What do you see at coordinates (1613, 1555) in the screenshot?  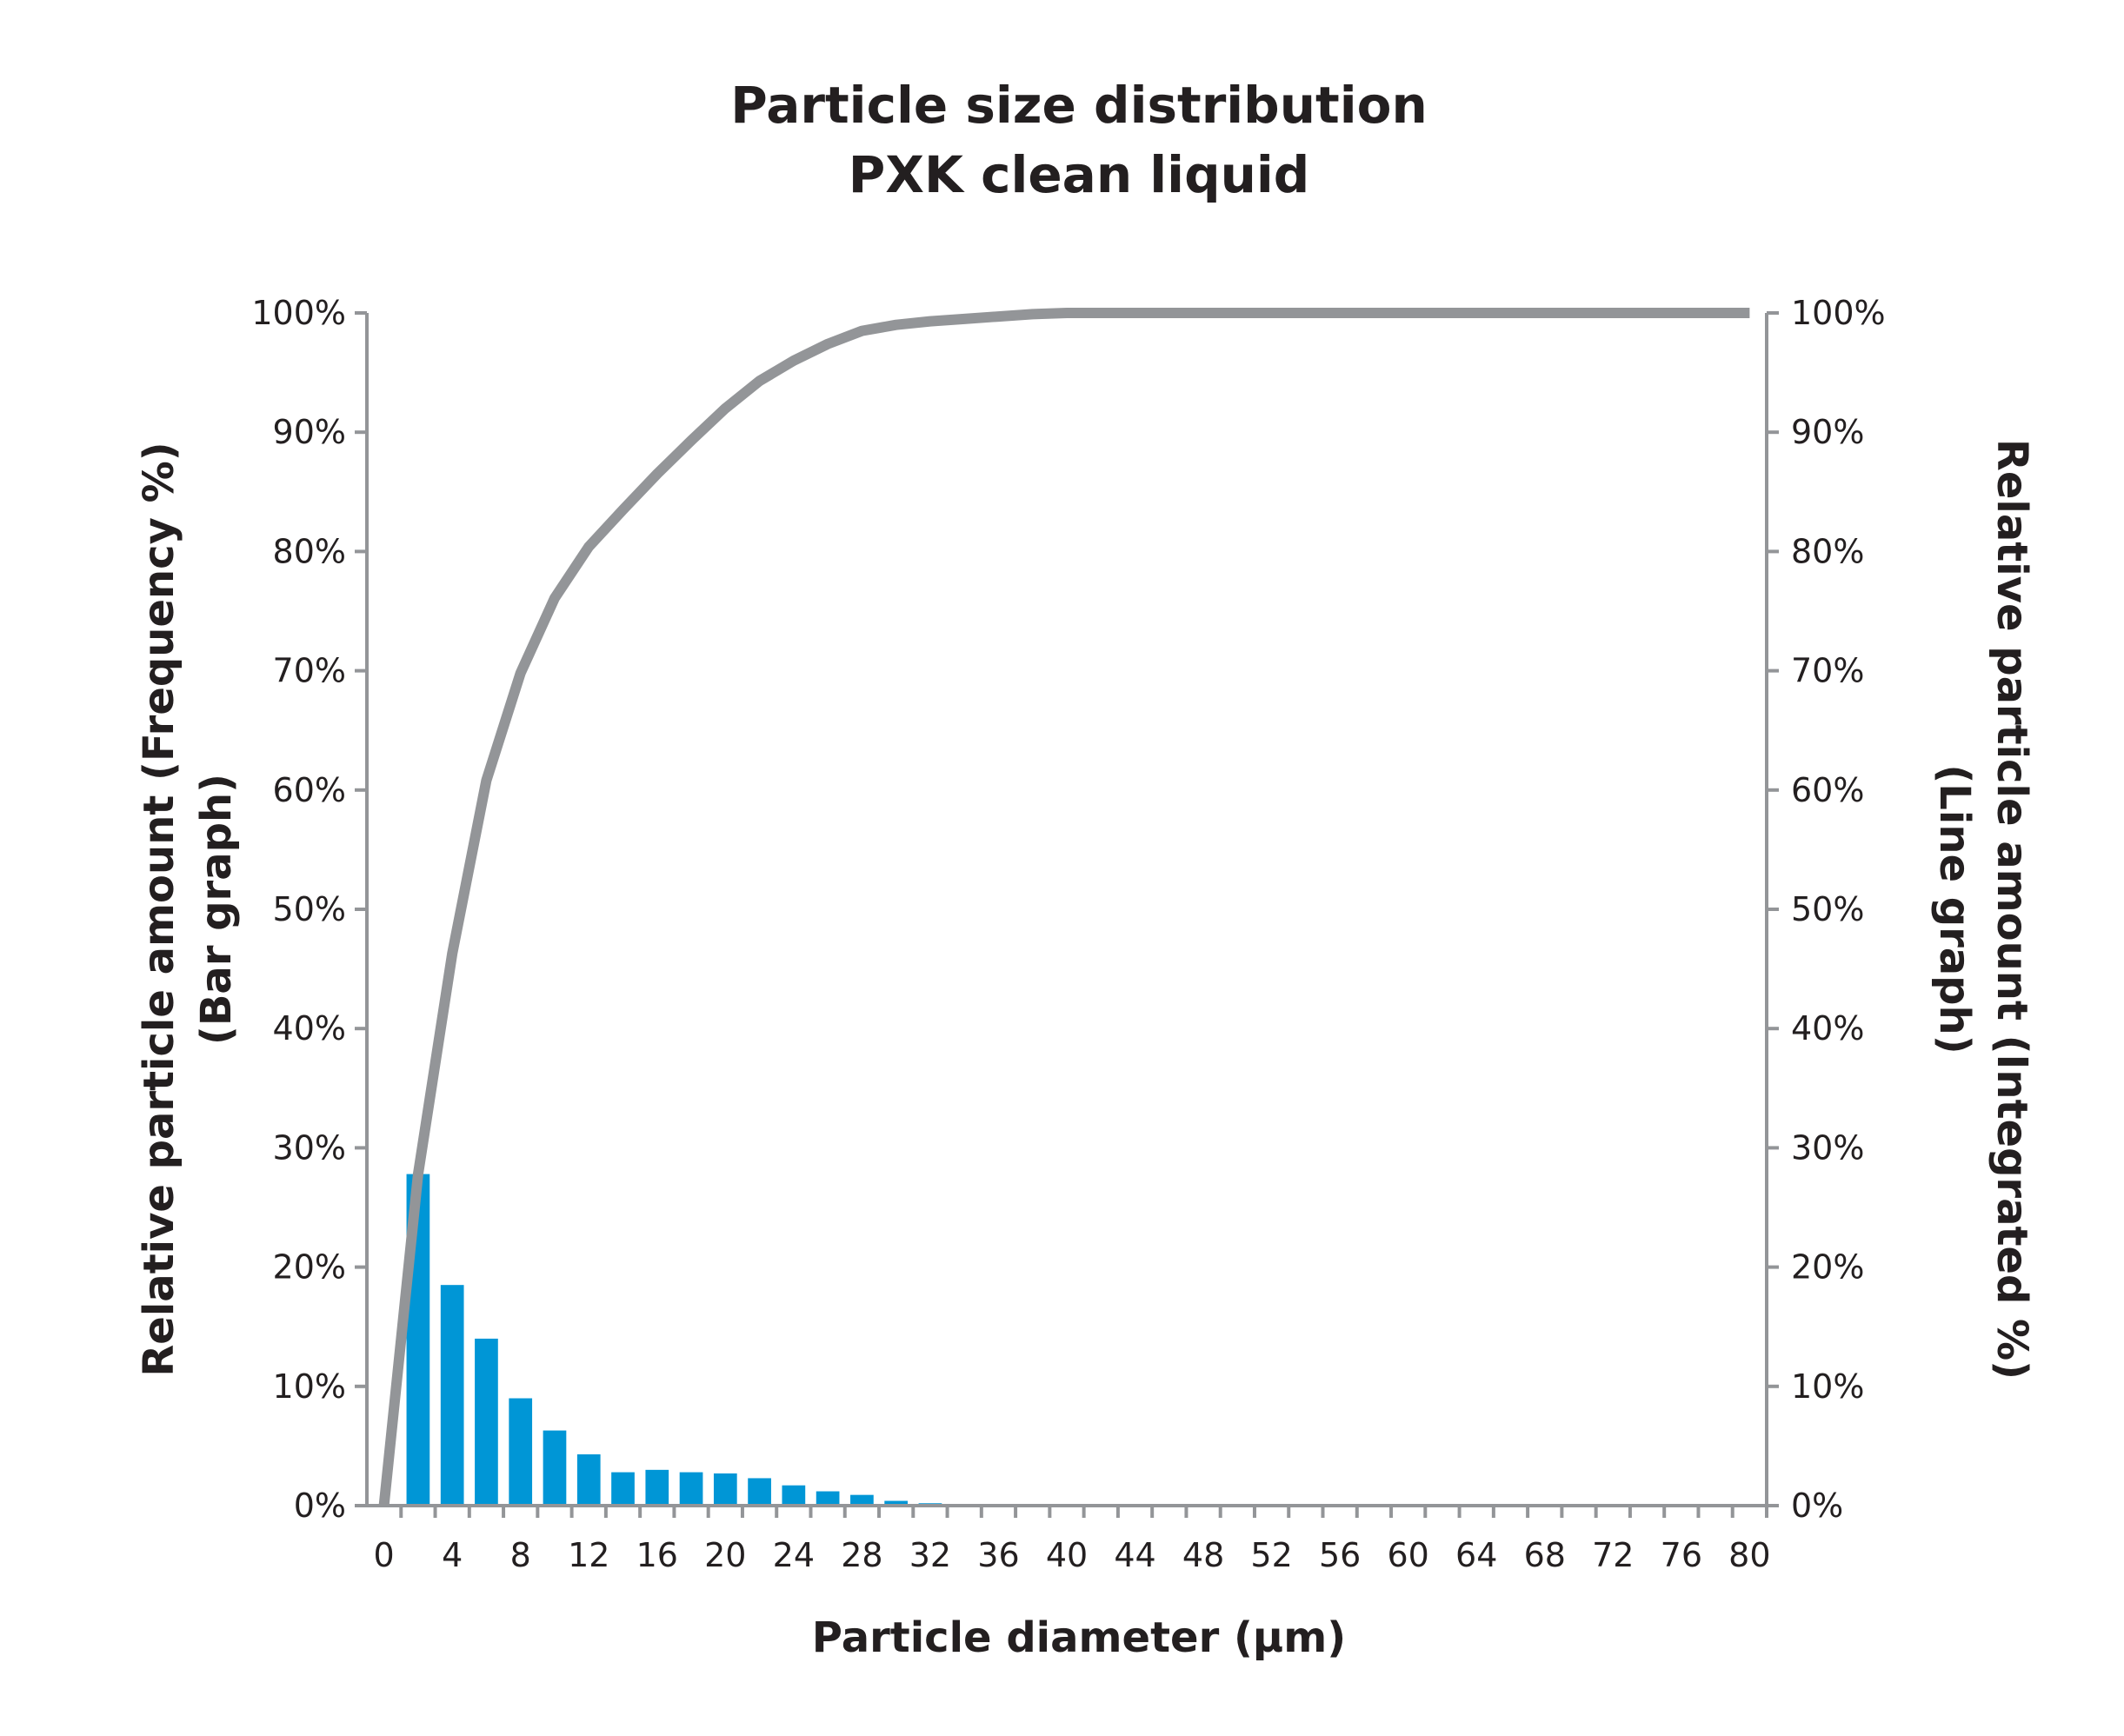 I see `x-tick-label: 72` at bounding box center [1613, 1555].